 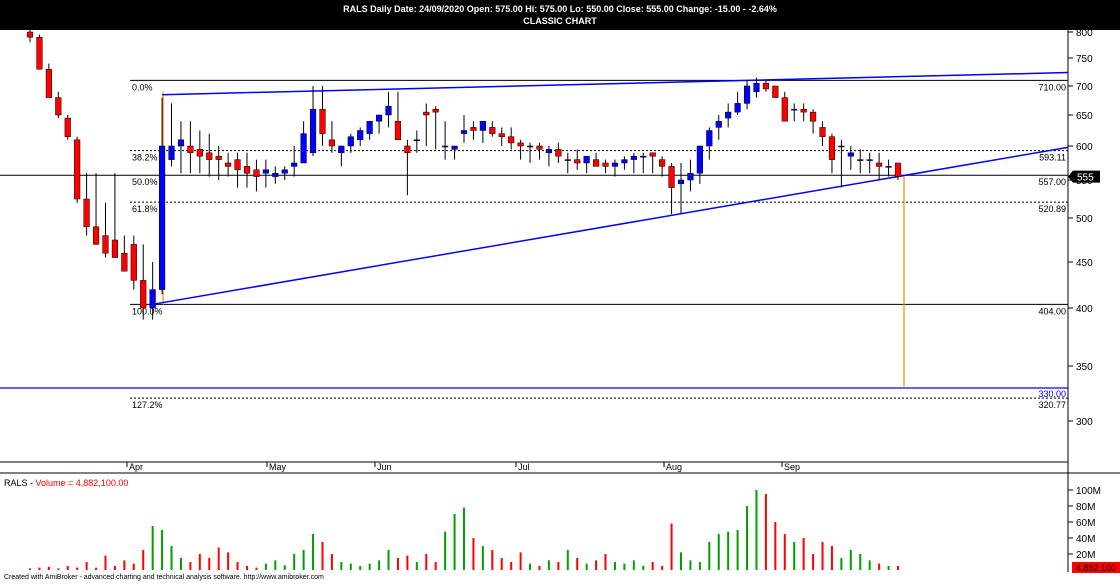 What do you see at coordinates (1052, 394) in the screenshot?
I see `support-value-label: 330.00` at bounding box center [1052, 394].